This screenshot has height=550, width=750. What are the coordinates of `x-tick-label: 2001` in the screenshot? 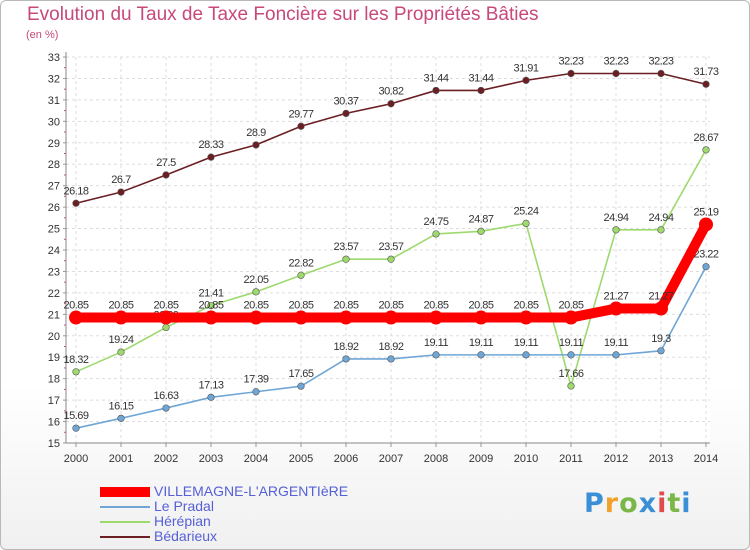 It's located at (121, 459).